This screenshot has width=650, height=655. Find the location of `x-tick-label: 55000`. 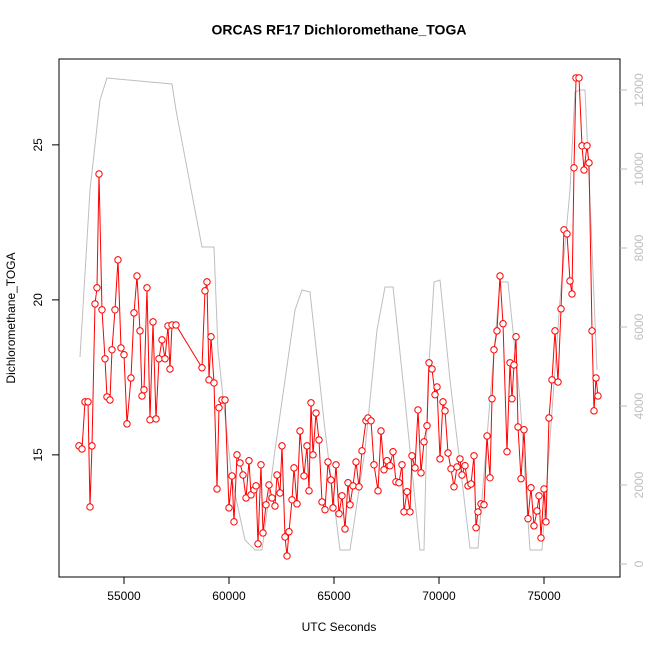

x-tick-label: 55000 is located at coordinates (124, 596).